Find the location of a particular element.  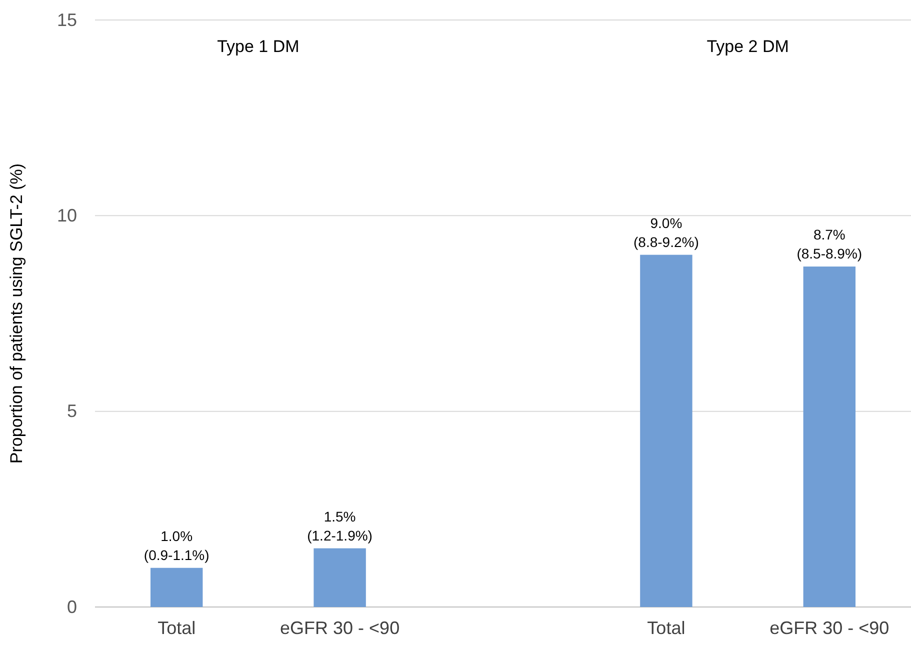

data-label: 8.7% (8.5-8.9%) is located at coordinates (829, 244).